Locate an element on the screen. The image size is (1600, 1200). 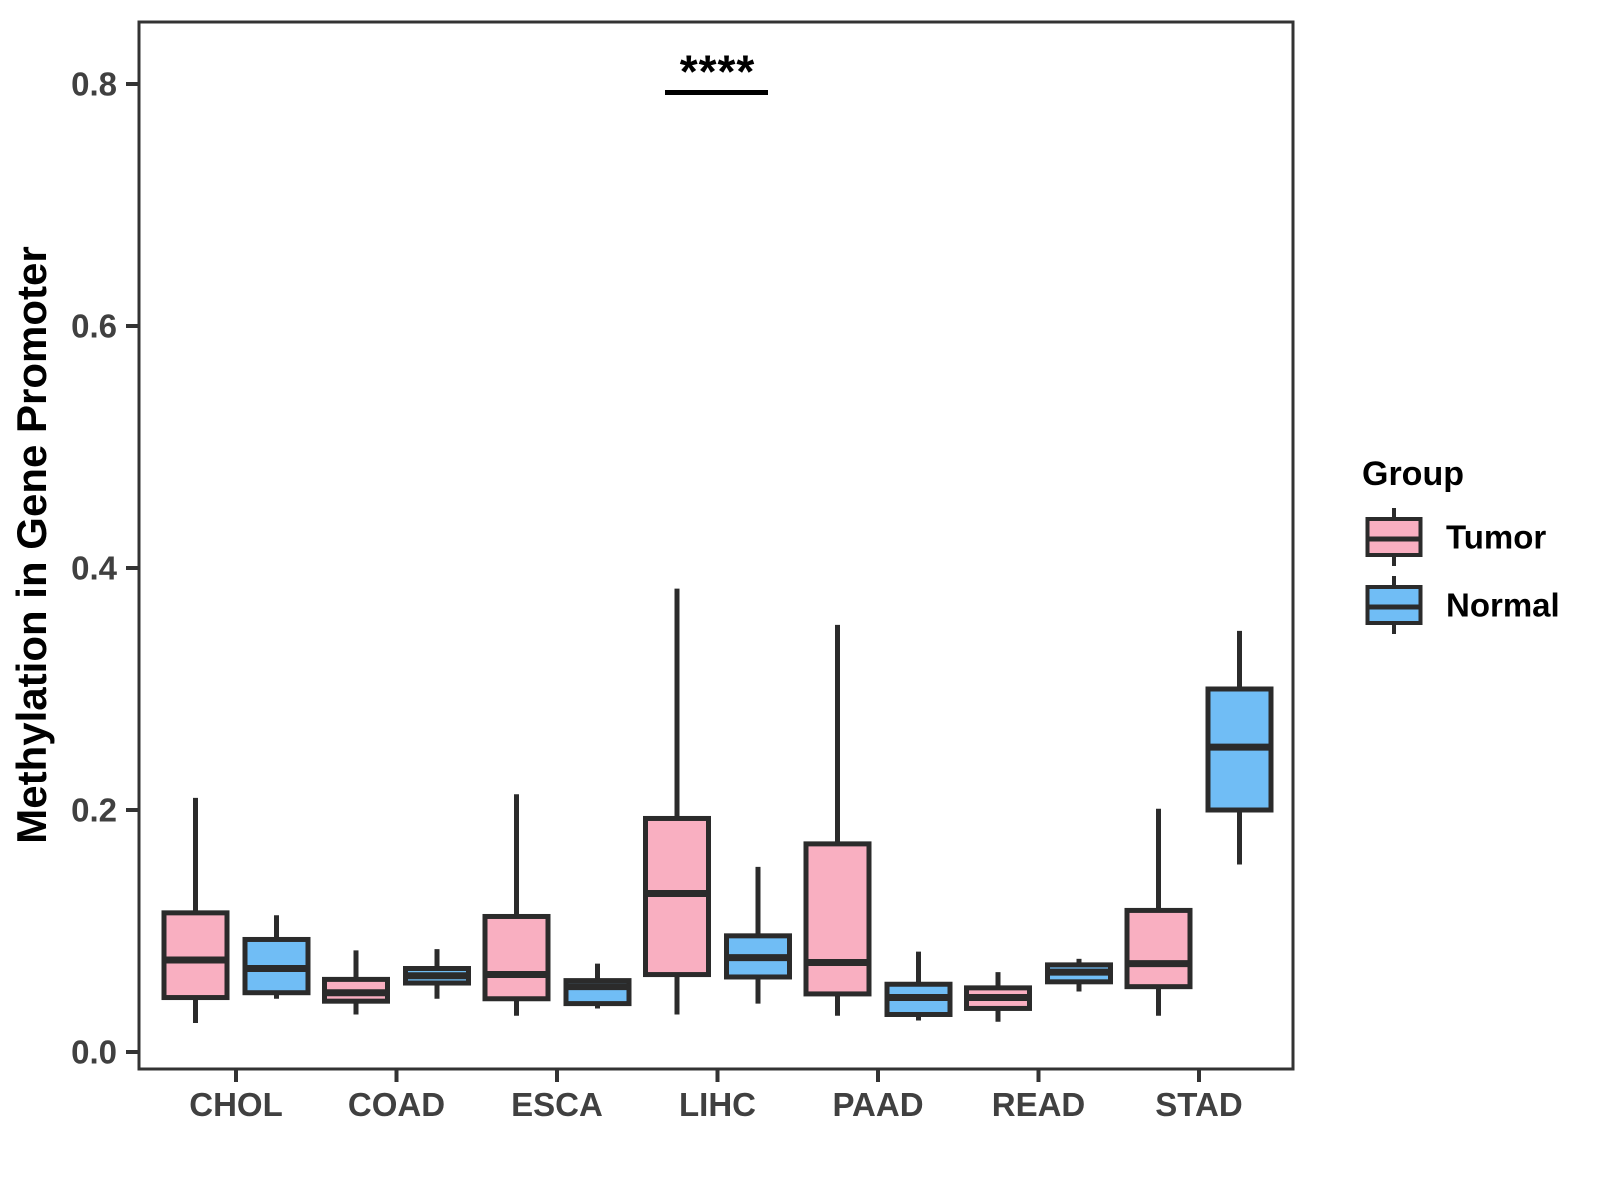
legend-key-tumor is located at coordinates (1394, 537).